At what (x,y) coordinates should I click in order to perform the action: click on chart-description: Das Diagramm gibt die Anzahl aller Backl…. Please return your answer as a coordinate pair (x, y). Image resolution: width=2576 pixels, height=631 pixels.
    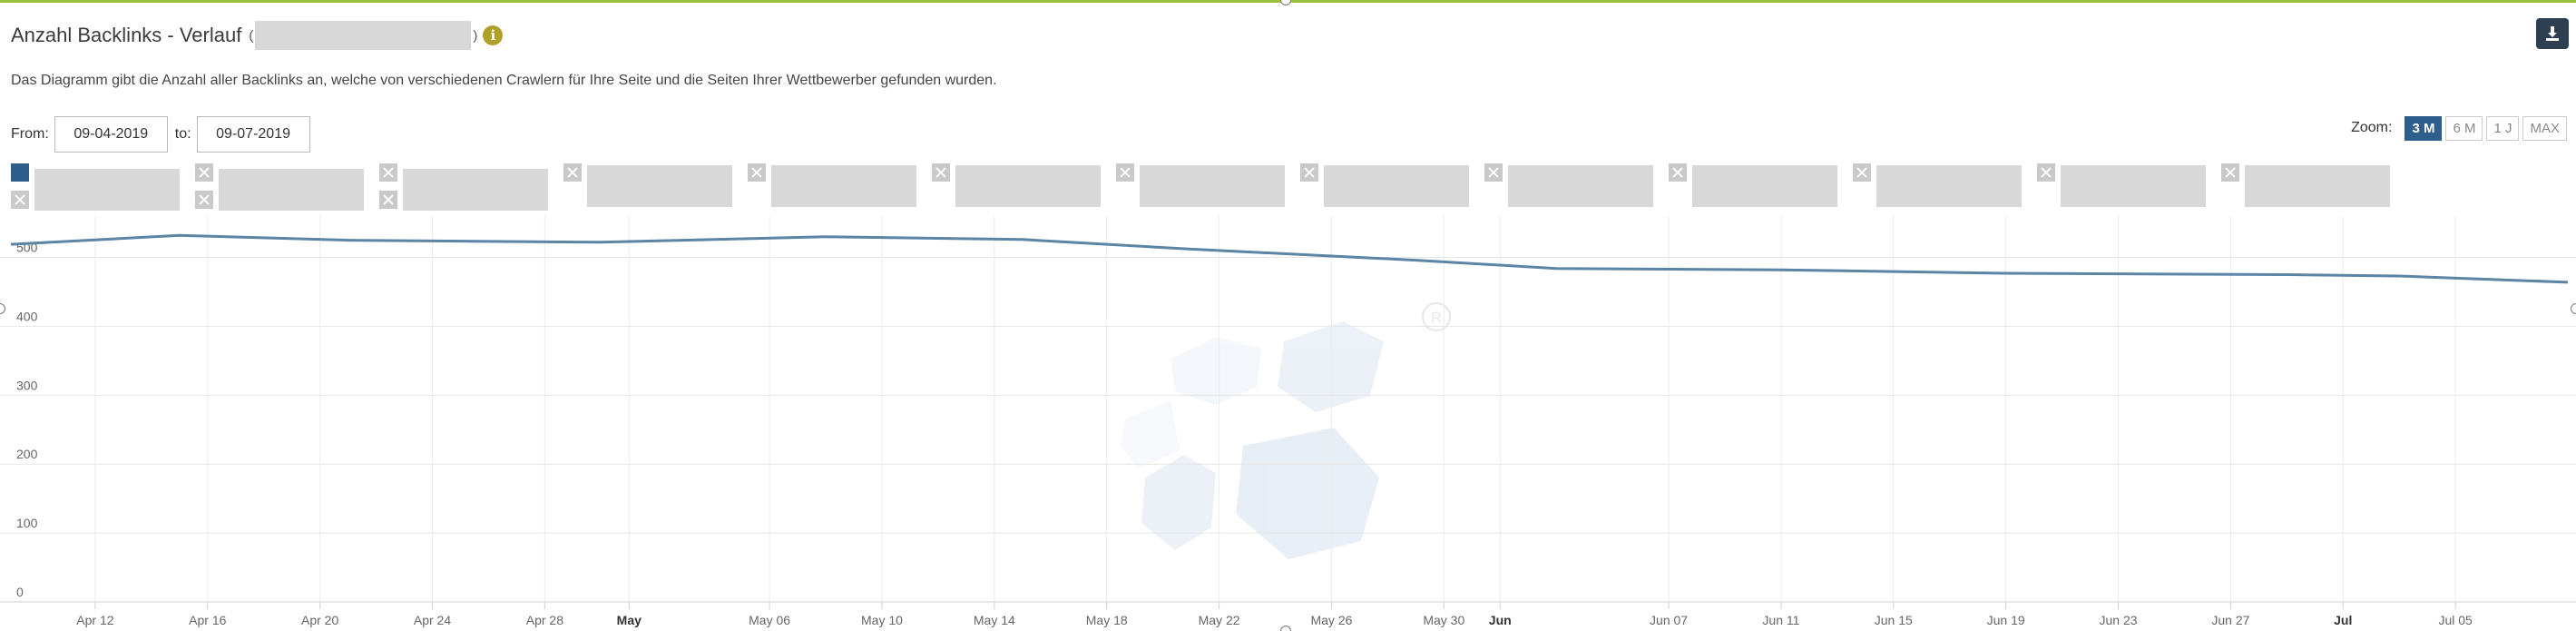
    Looking at the image, I should click on (504, 80).